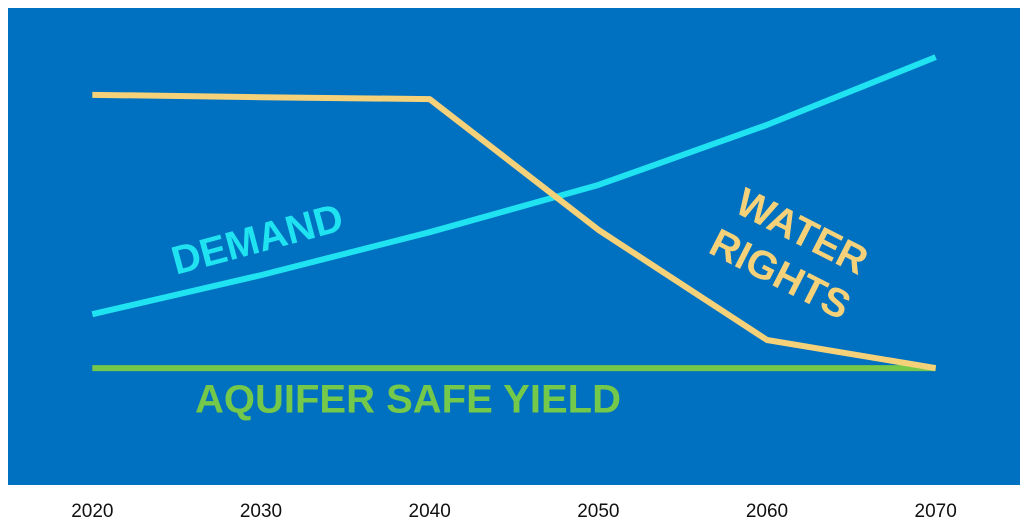  What do you see at coordinates (767, 511) in the screenshot?
I see `x-tick-label: 2060` at bounding box center [767, 511].